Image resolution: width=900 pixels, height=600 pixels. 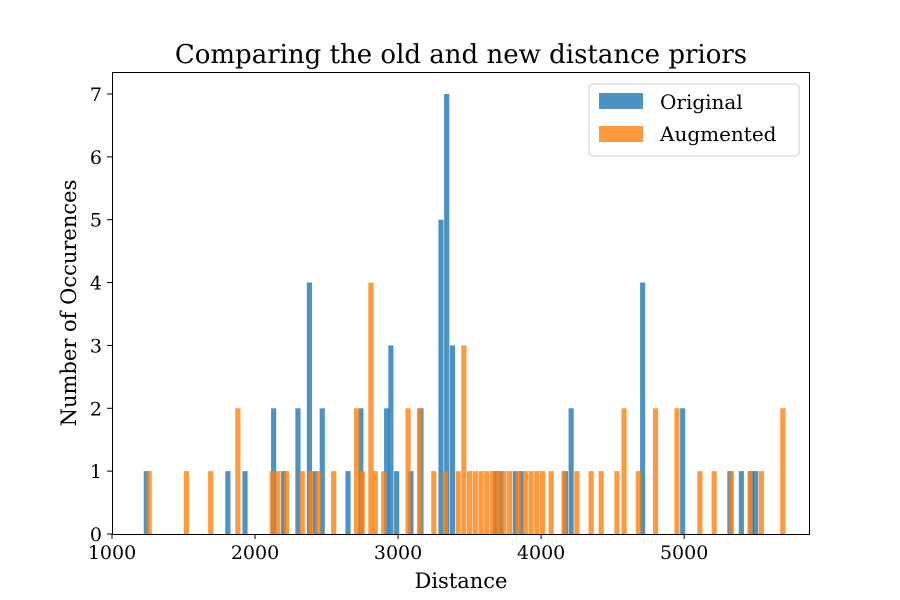 What do you see at coordinates (701, 102) in the screenshot?
I see `legend-label-original: Original` at bounding box center [701, 102].